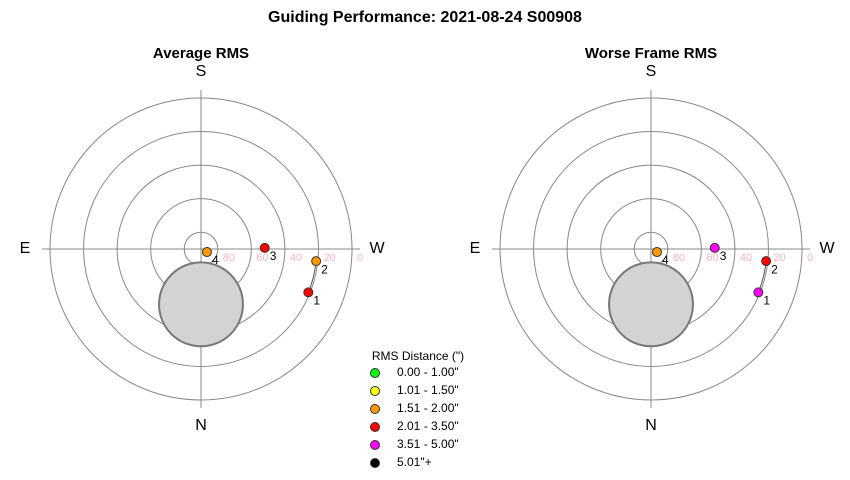  What do you see at coordinates (201, 53) in the screenshot?
I see `subplot-title: Average RMS` at bounding box center [201, 53].